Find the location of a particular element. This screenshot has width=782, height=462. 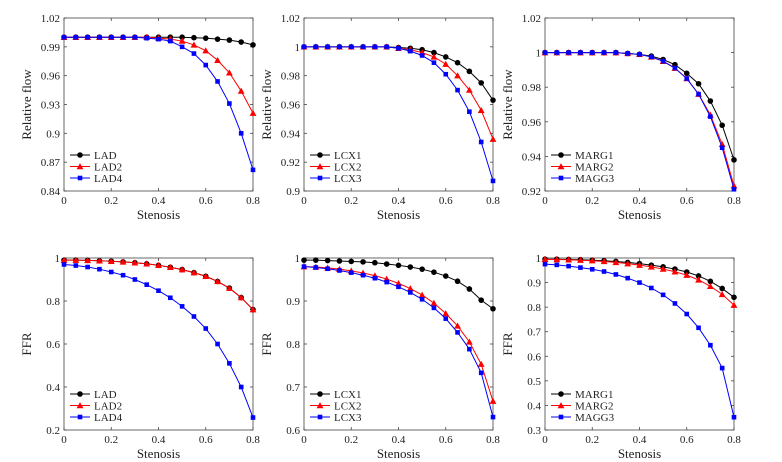

series-line-lcx3 is located at coordinates (399, 114).